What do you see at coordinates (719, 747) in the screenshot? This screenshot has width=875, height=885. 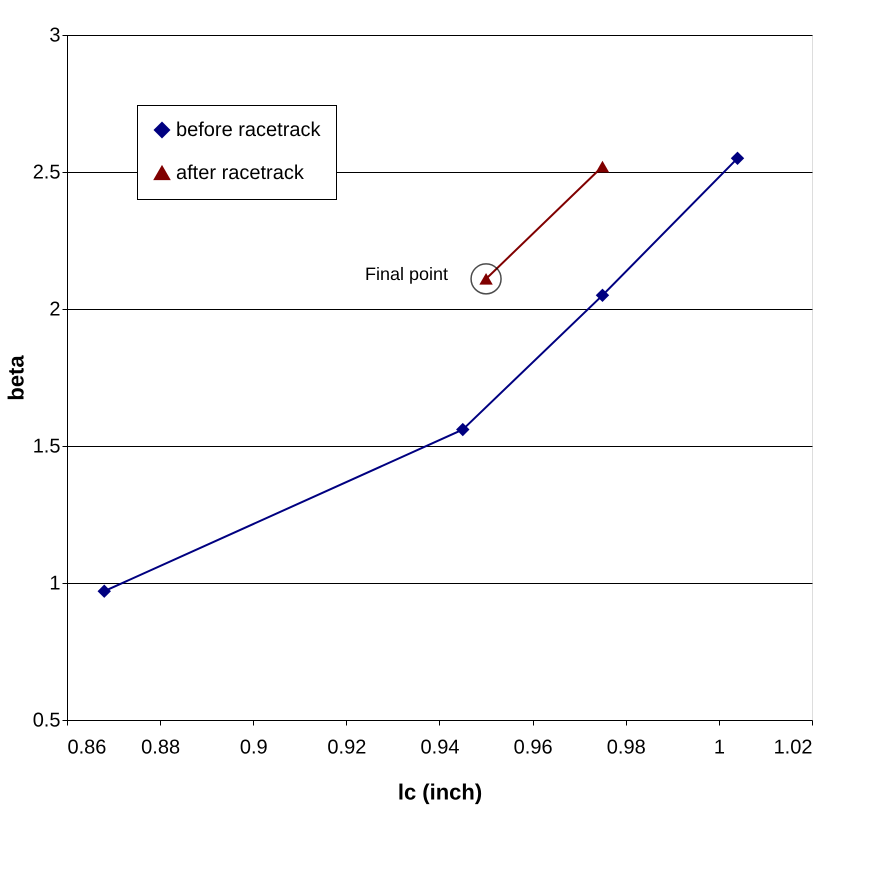 I see `x-tick-label: 1` at bounding box center [719, 747].